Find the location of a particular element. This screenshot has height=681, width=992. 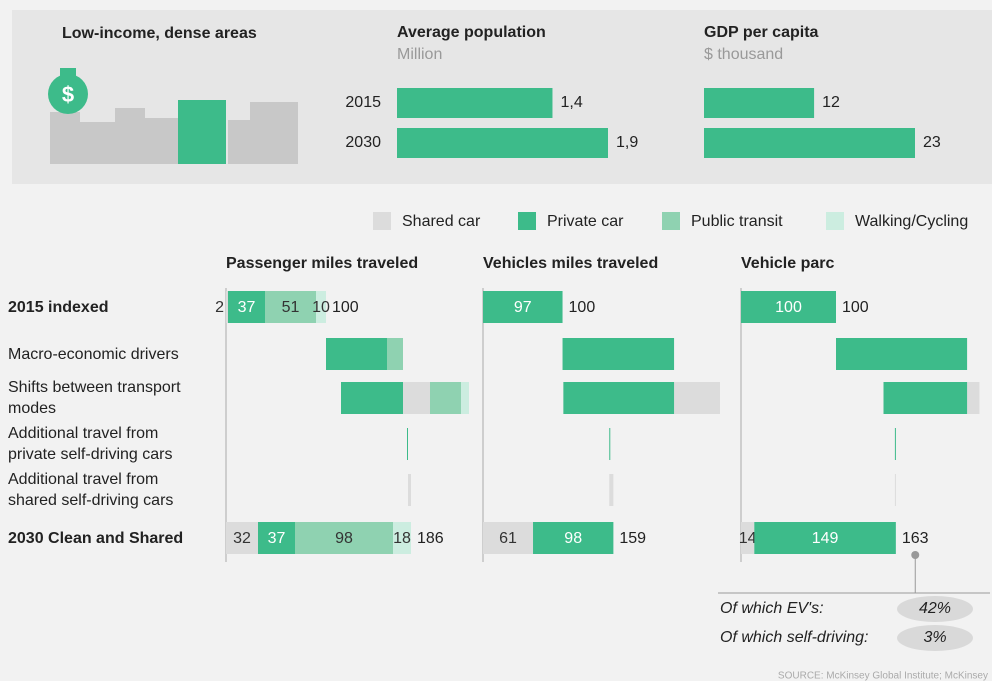

segment-label: 18 is located at coordinates (402, 538).